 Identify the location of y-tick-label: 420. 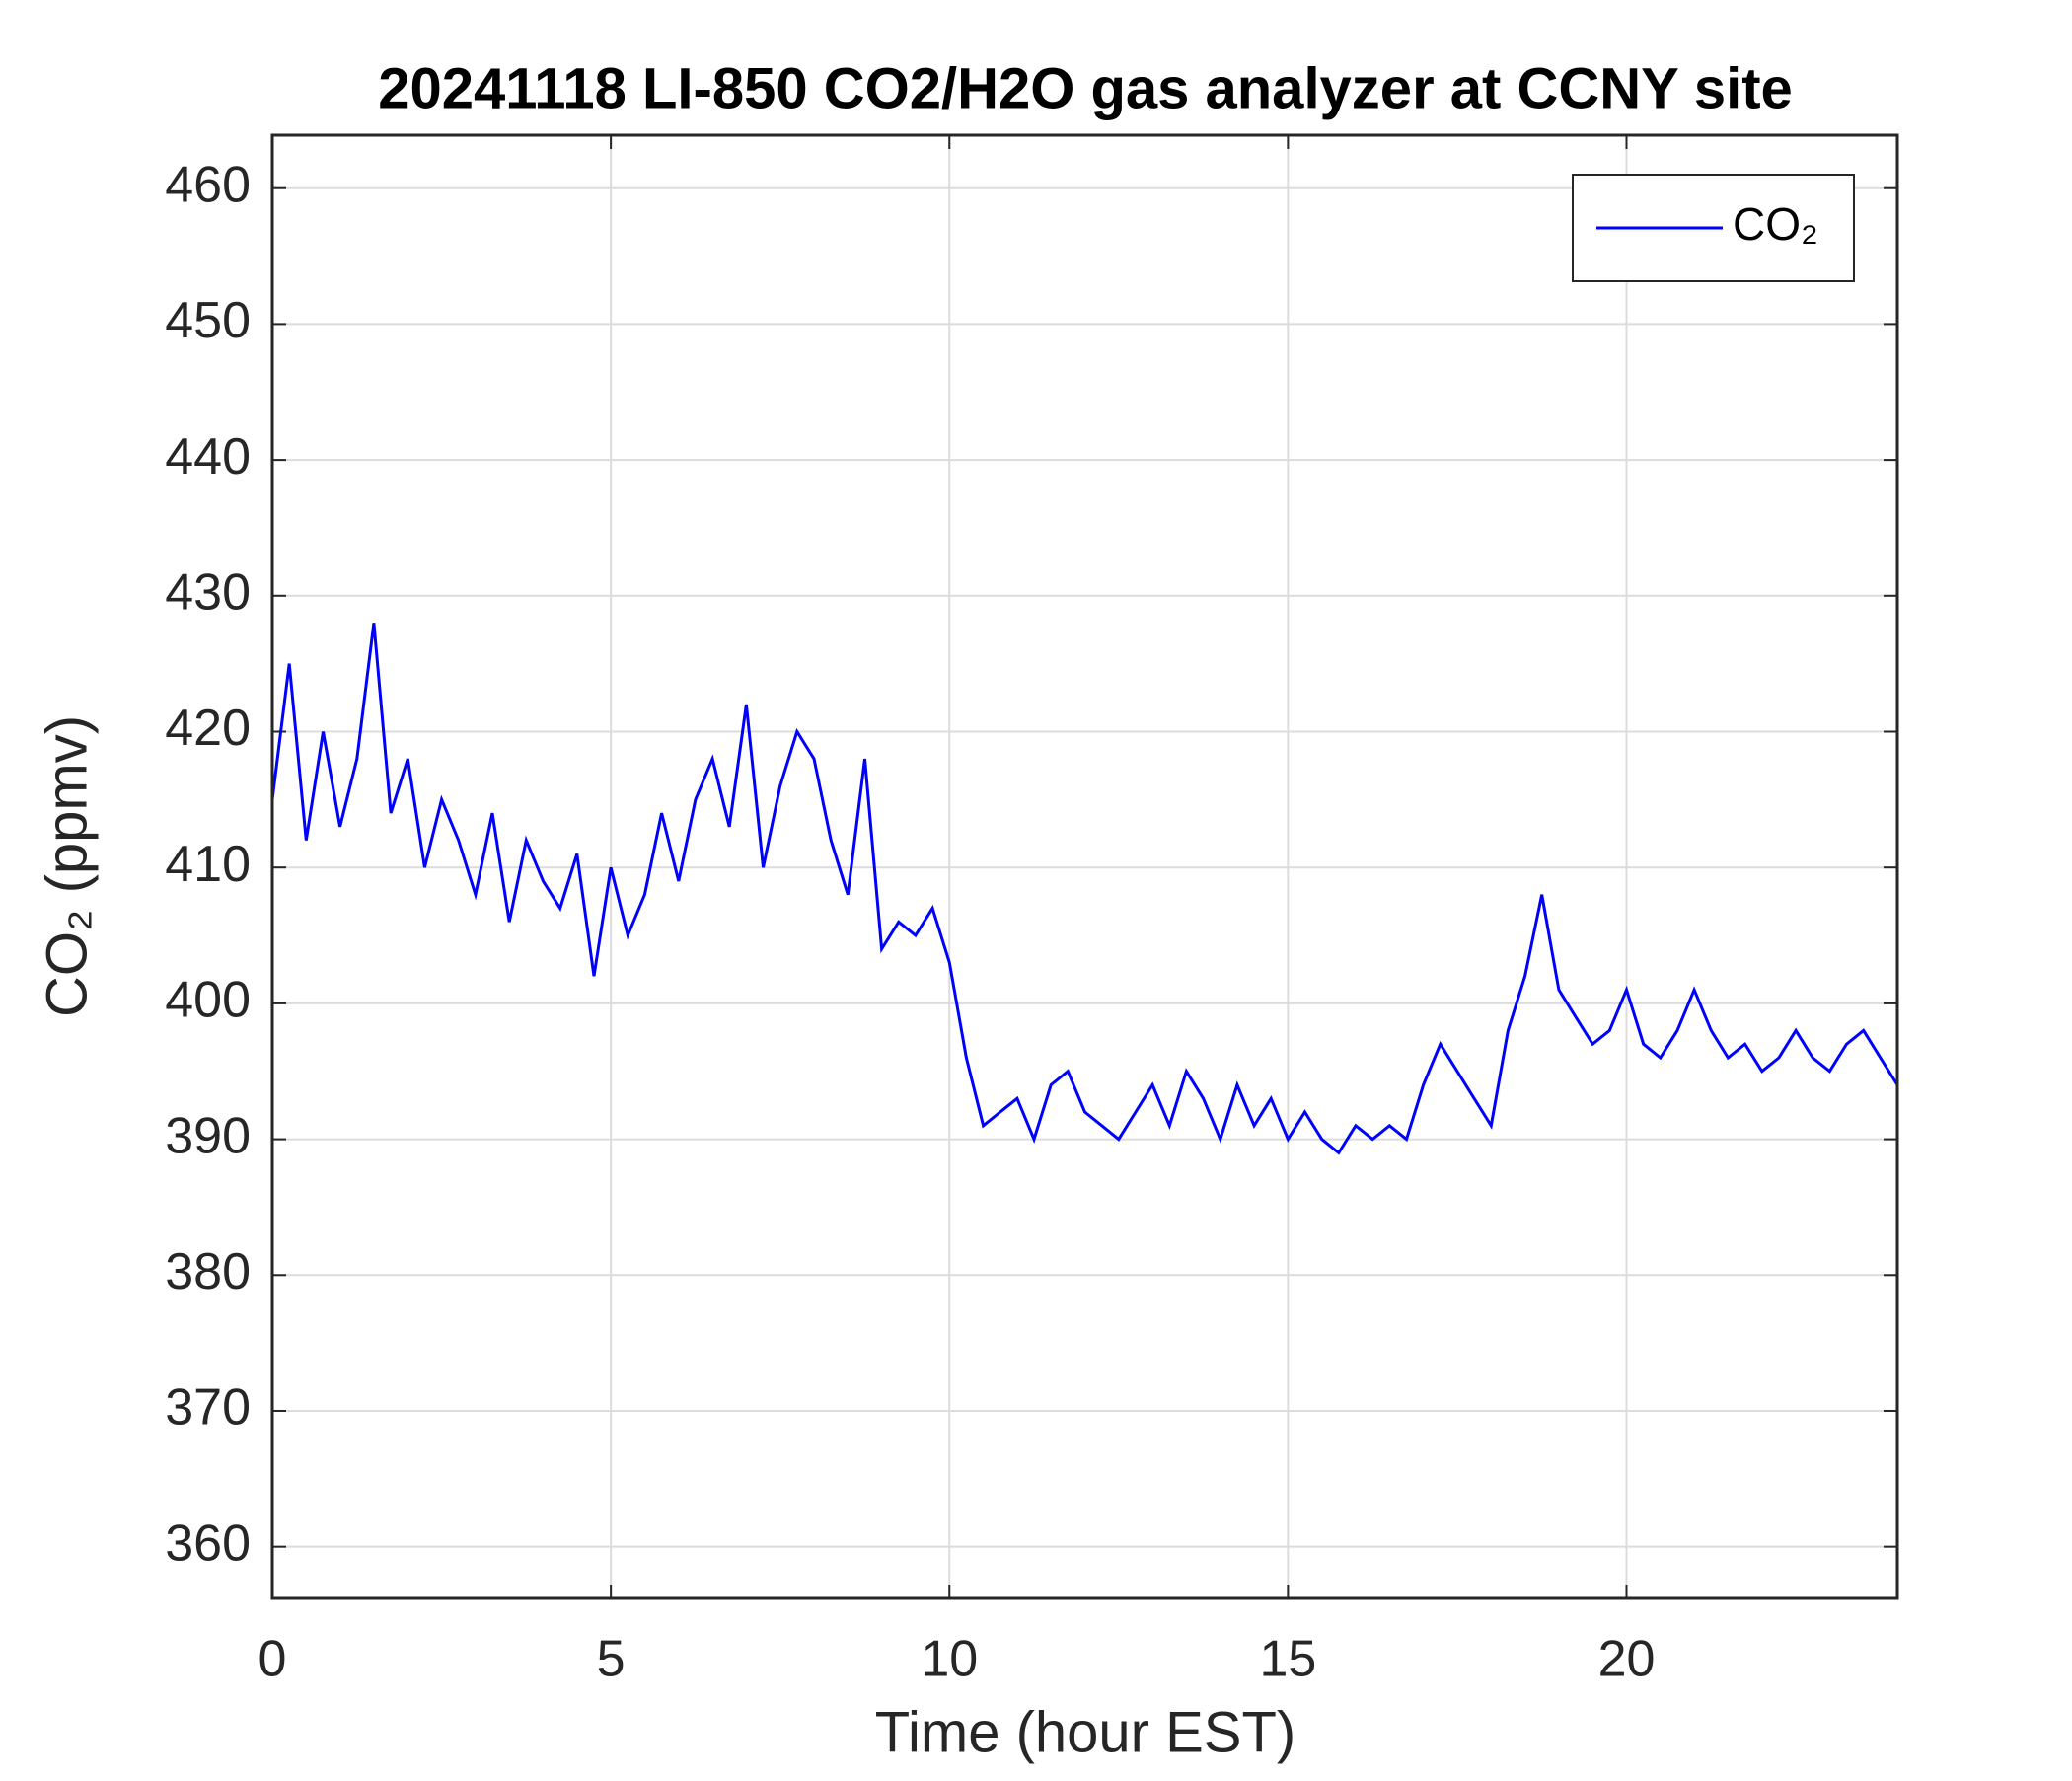
(208, 728).